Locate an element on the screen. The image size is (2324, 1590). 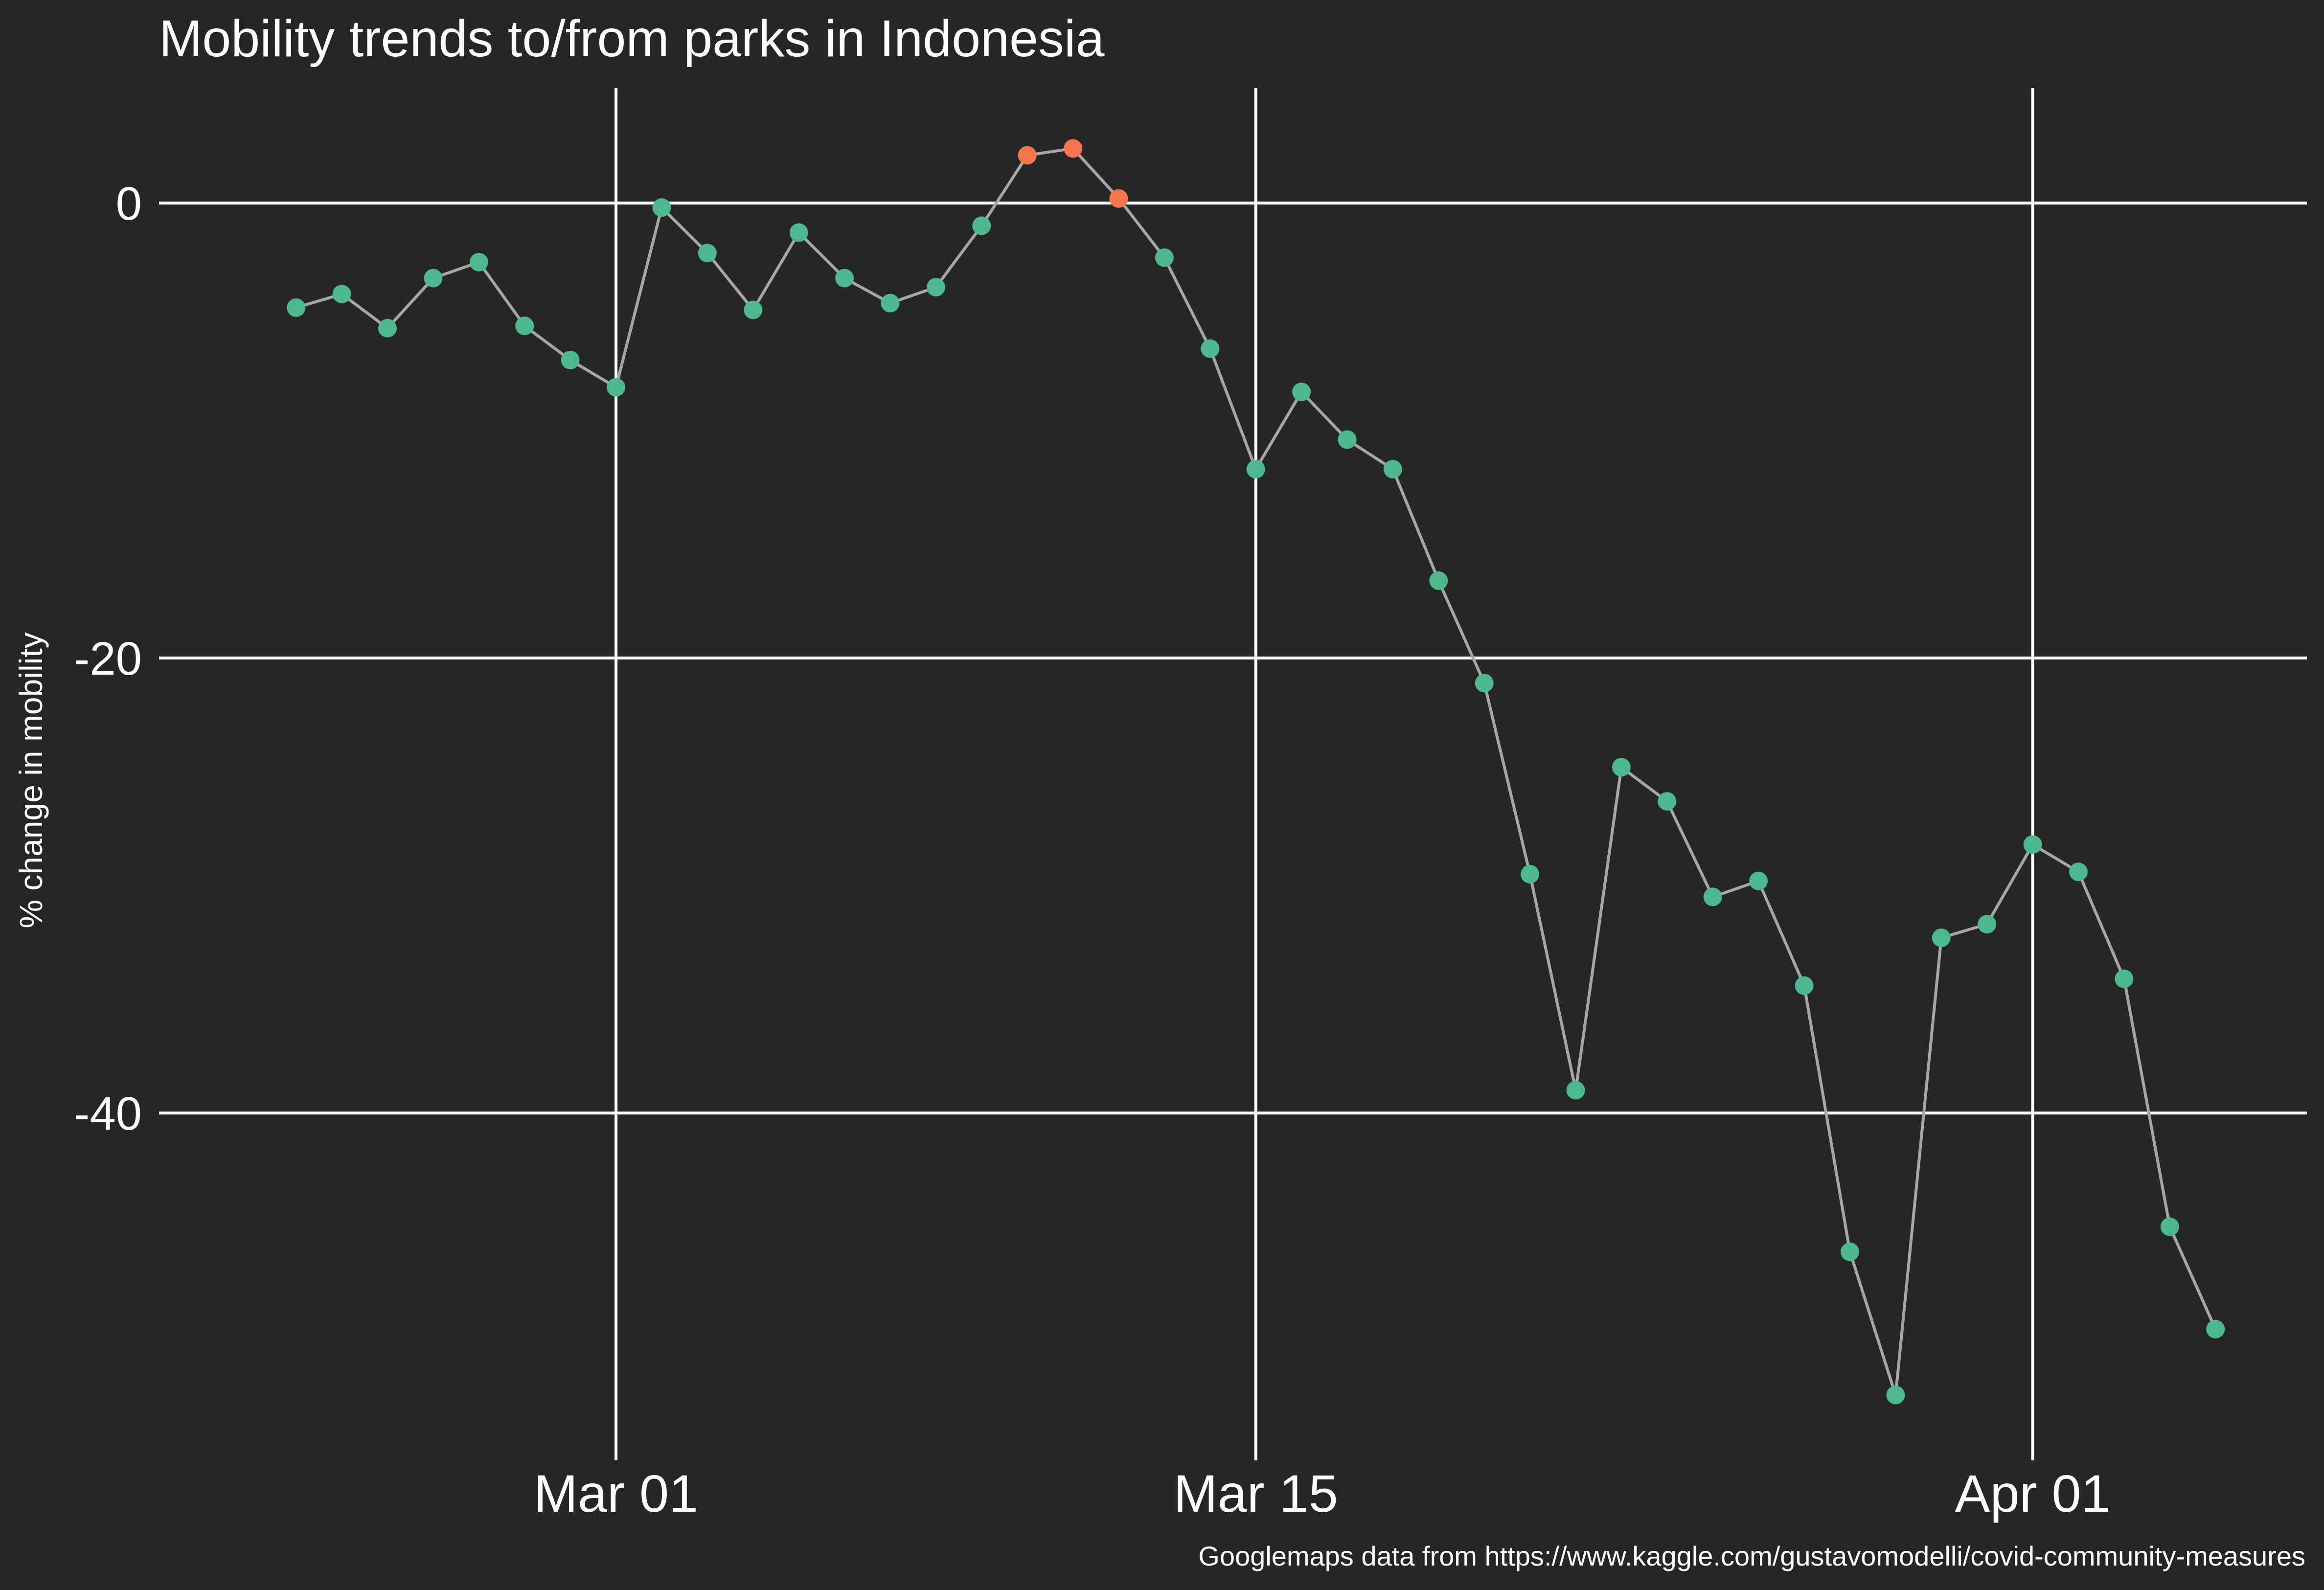
y-tick-label: -40 is located at coordinates (108, 1114).